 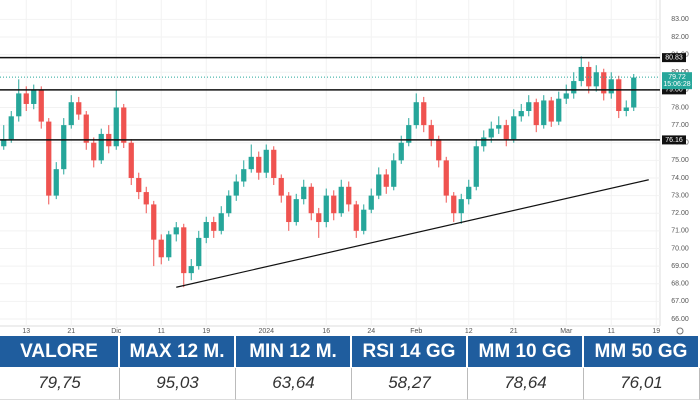 What do you see at coordinates (526, 383) in the screenshot?
I see `value-cell: 78,64` at bounding box center [526, 383].